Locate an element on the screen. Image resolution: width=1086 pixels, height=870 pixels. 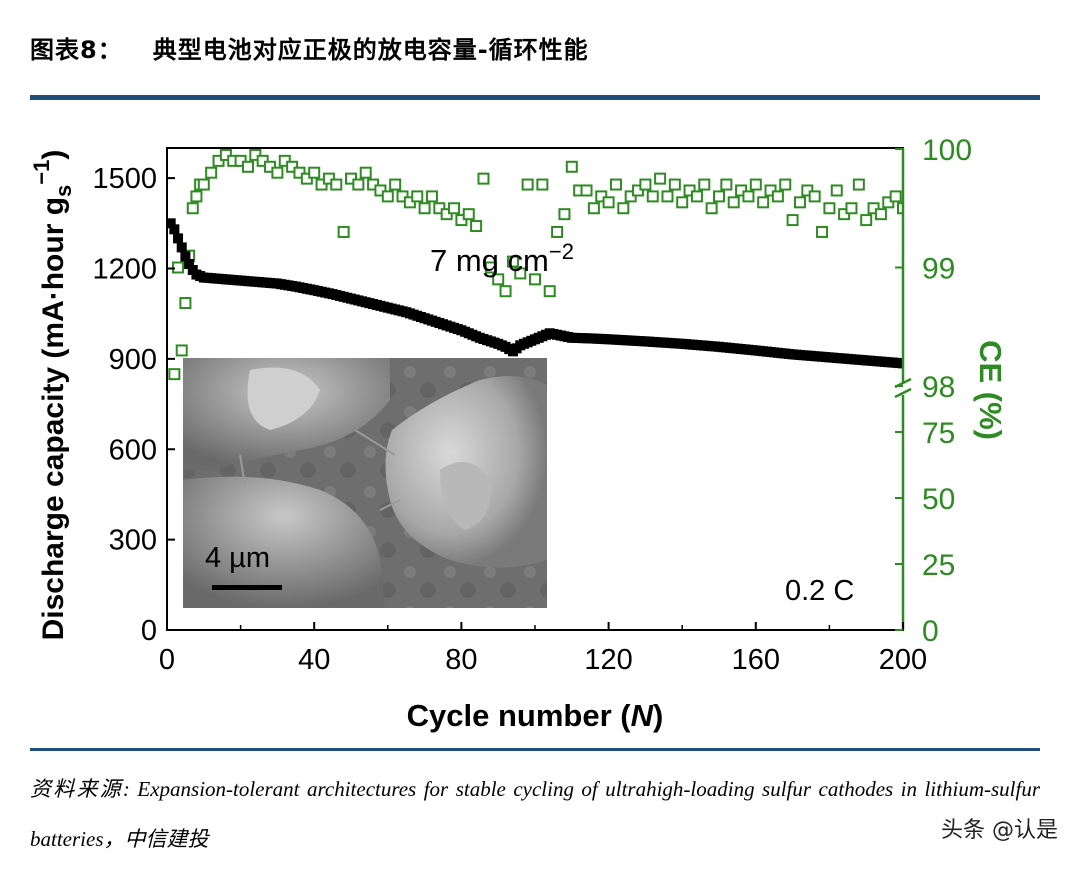
y-right-tick-label-75: 75 is located at coordinates (938, 433).